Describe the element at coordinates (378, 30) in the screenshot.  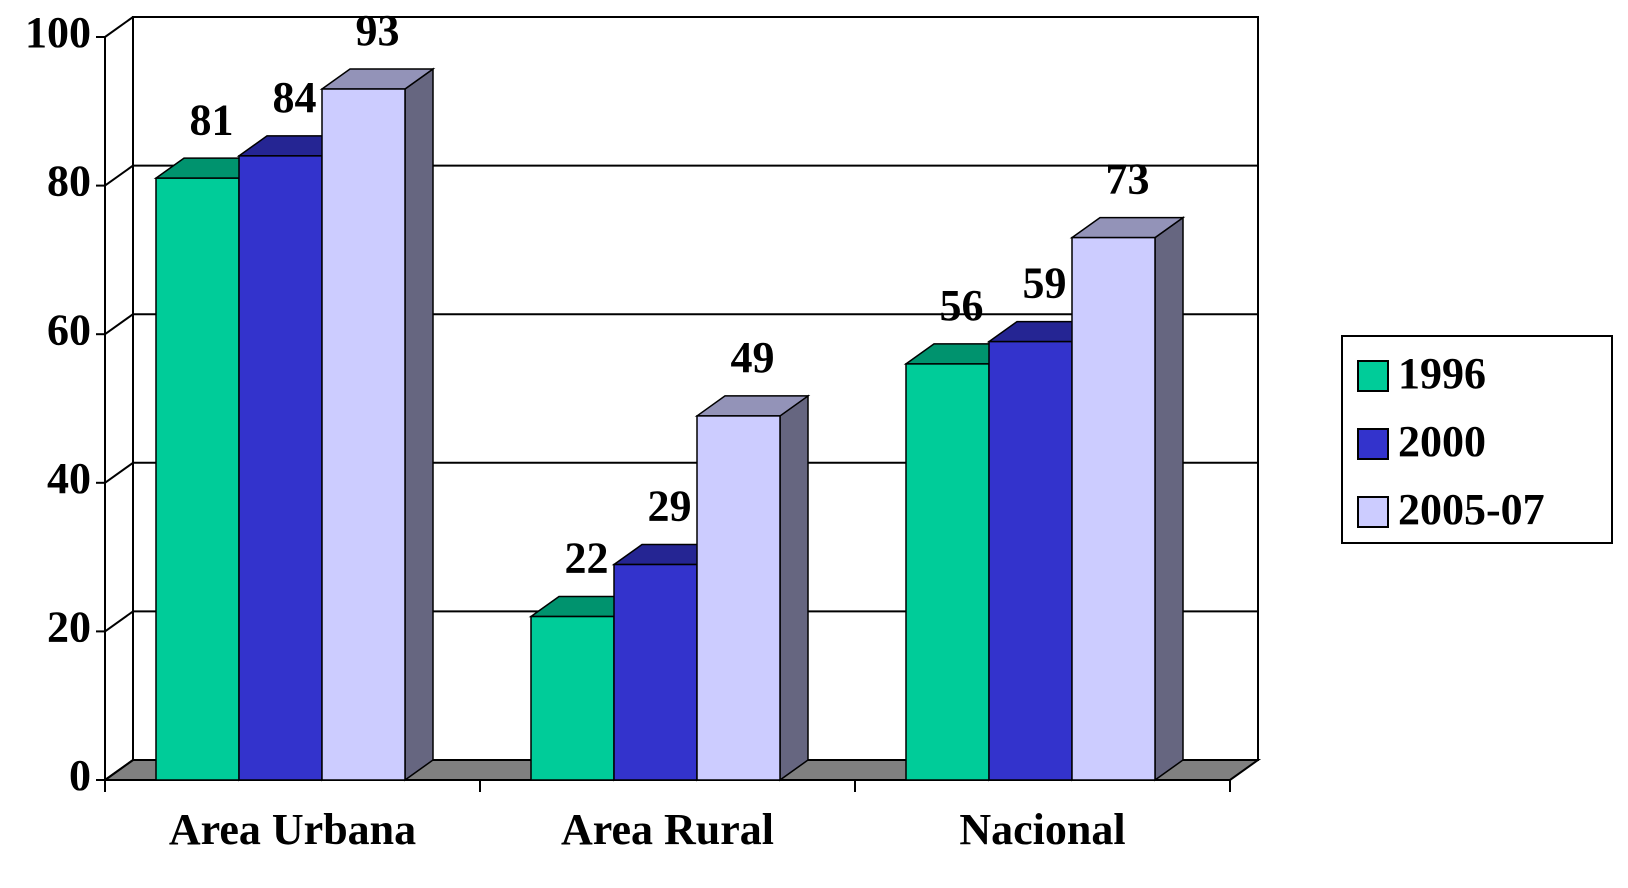
I see `data-label: 93` at that location.